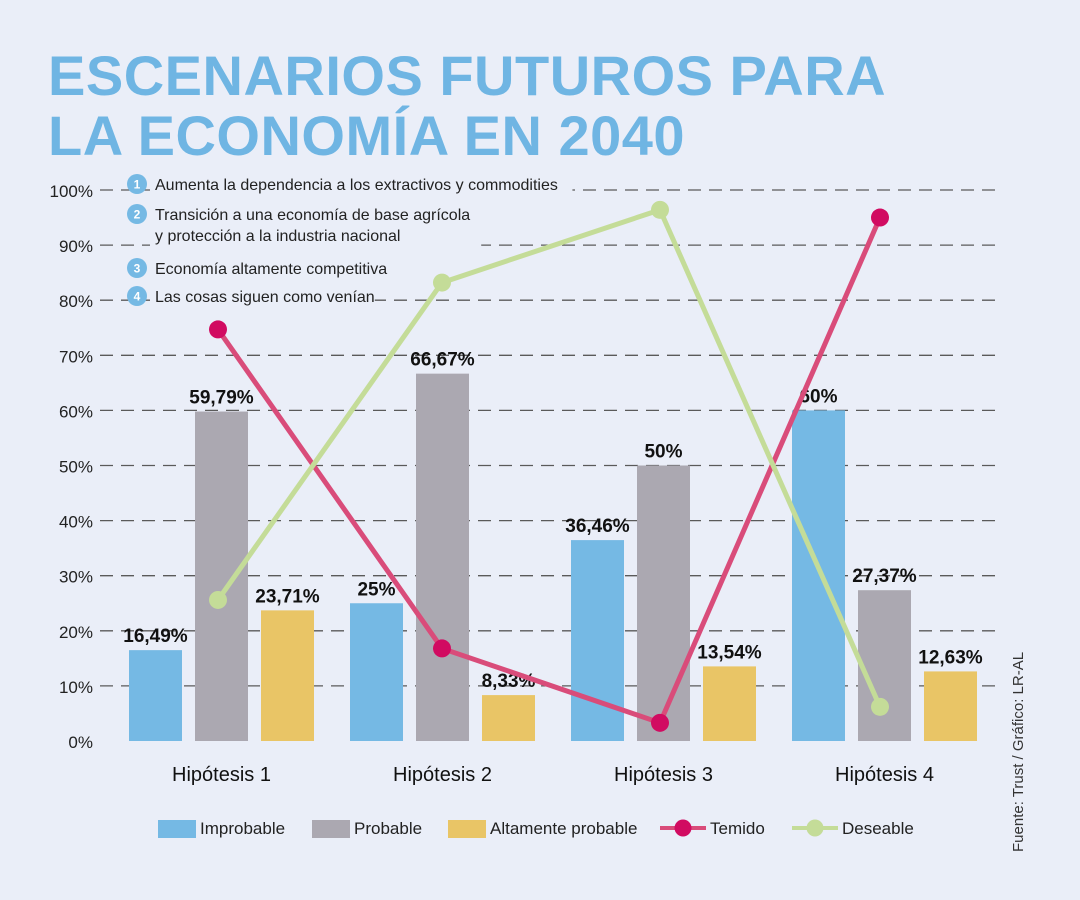 The image size is (1080, 900). Describe the element at coordinates (80, 742) in the screenshot. I see `y-tick-label: 0%` at that location.